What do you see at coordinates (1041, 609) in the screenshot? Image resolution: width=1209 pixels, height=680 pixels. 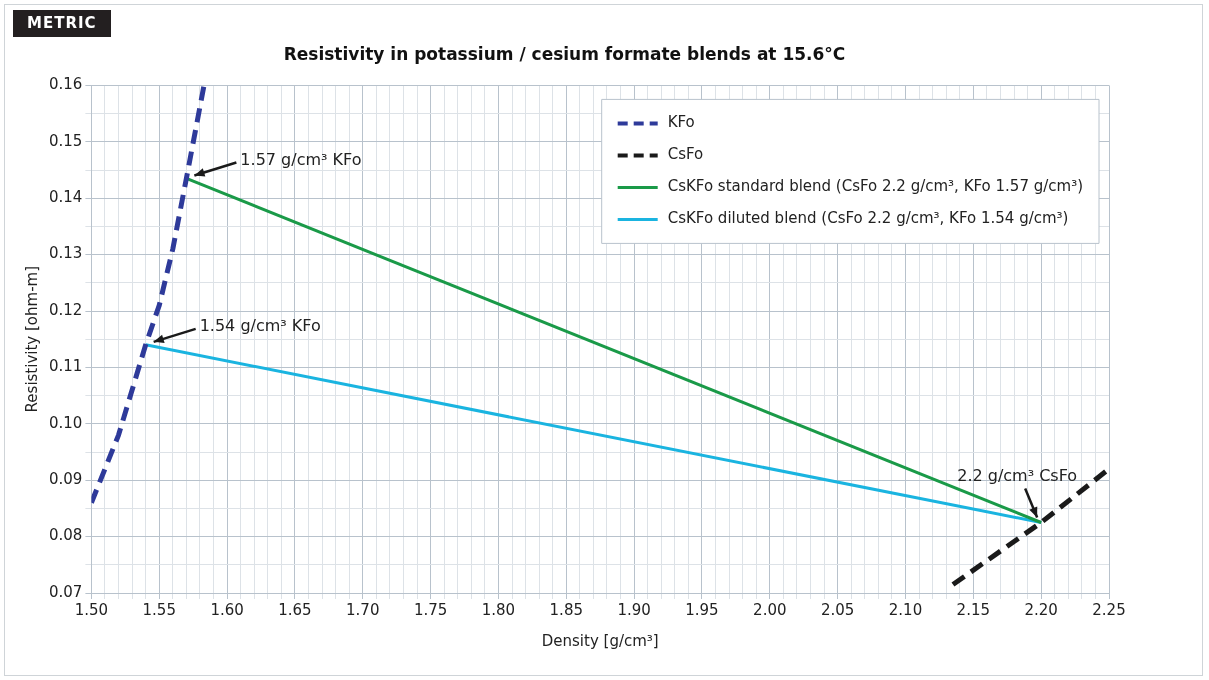 I see `x-tick-label: 2.20` at bounding box center [1041, 609].